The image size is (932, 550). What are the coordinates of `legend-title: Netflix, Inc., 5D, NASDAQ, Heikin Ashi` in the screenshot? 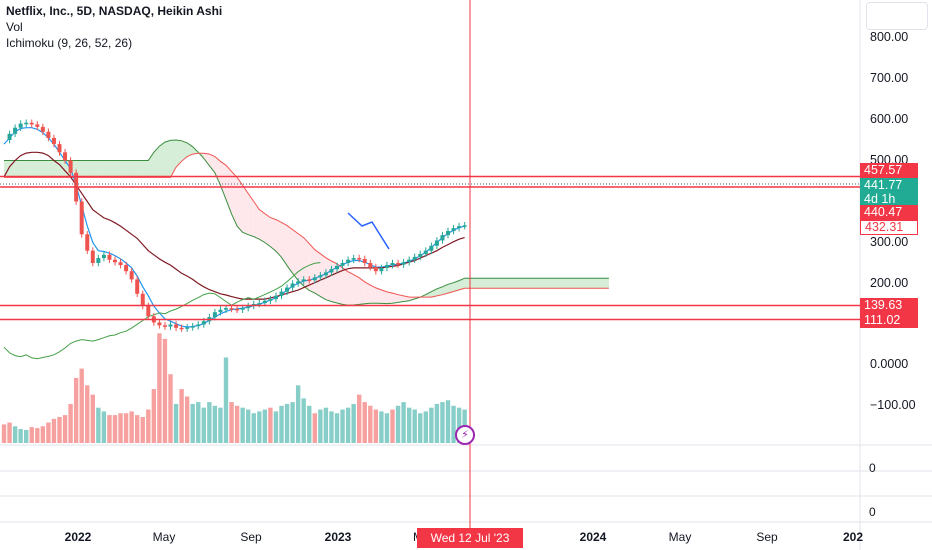 It's located at (114, 11).